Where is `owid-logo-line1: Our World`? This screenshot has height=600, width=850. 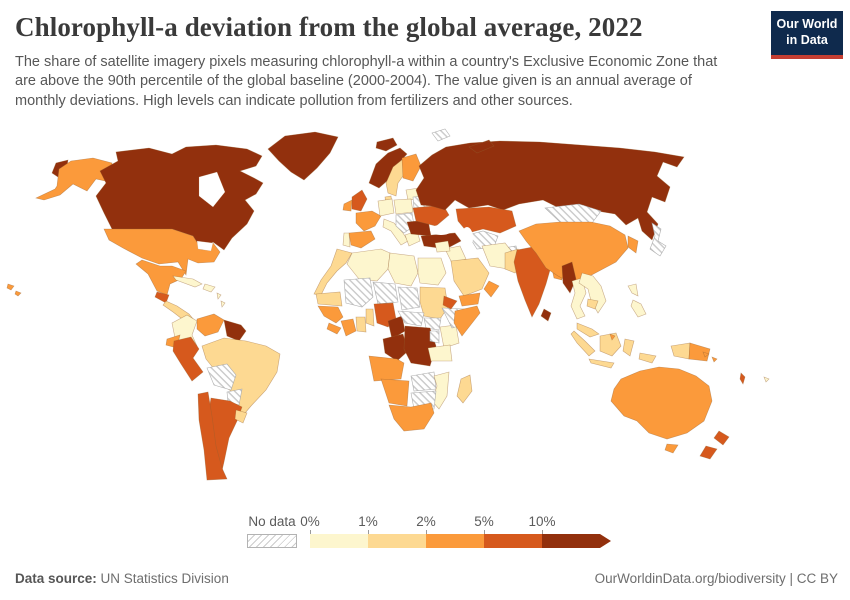
owid-logo-line1: Our World is located at coordinates (807, 24).